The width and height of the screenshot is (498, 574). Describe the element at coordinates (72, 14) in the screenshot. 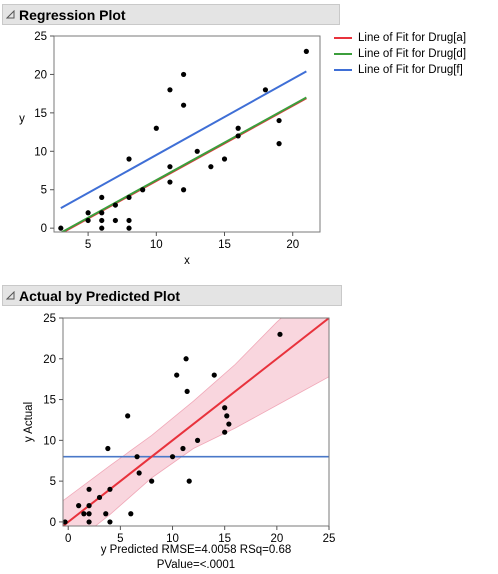

I see `regression-plot-title: Regression Plot` at that location.